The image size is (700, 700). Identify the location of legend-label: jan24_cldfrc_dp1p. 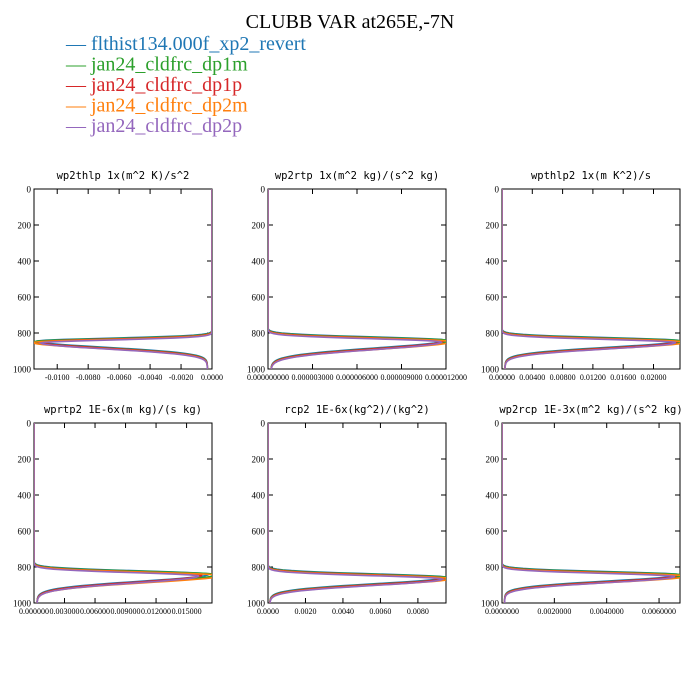
(166, 85).